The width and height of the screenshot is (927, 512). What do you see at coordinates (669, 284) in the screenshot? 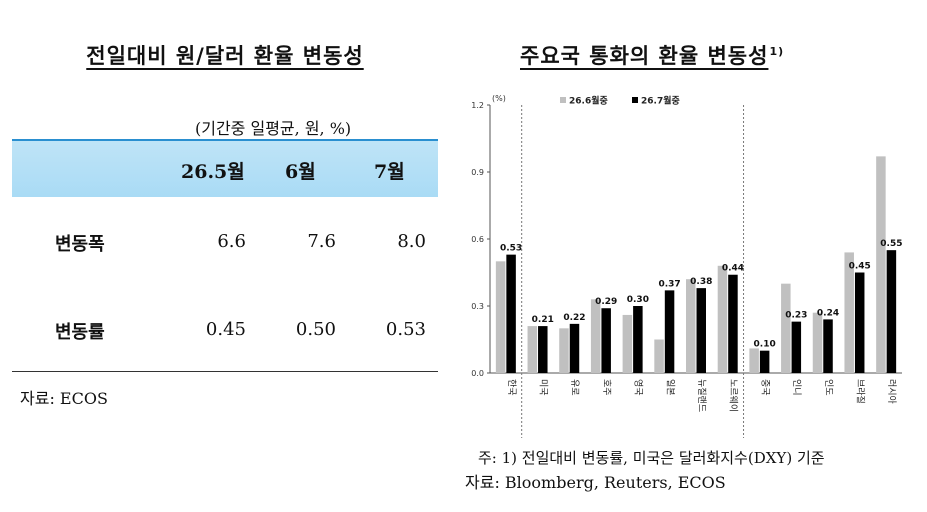
I see `data-label: 0.37` at bounding box center [669, 284].